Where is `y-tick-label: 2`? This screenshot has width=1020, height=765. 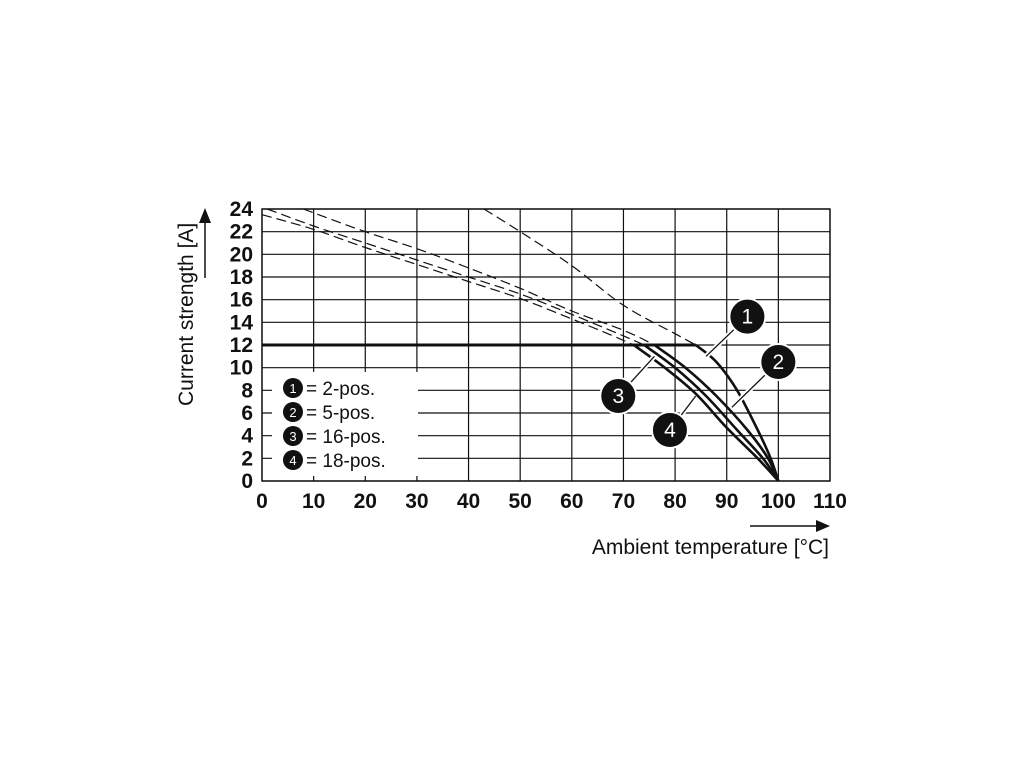
y-tick-label: 2 is located at coordinates (247, 458).